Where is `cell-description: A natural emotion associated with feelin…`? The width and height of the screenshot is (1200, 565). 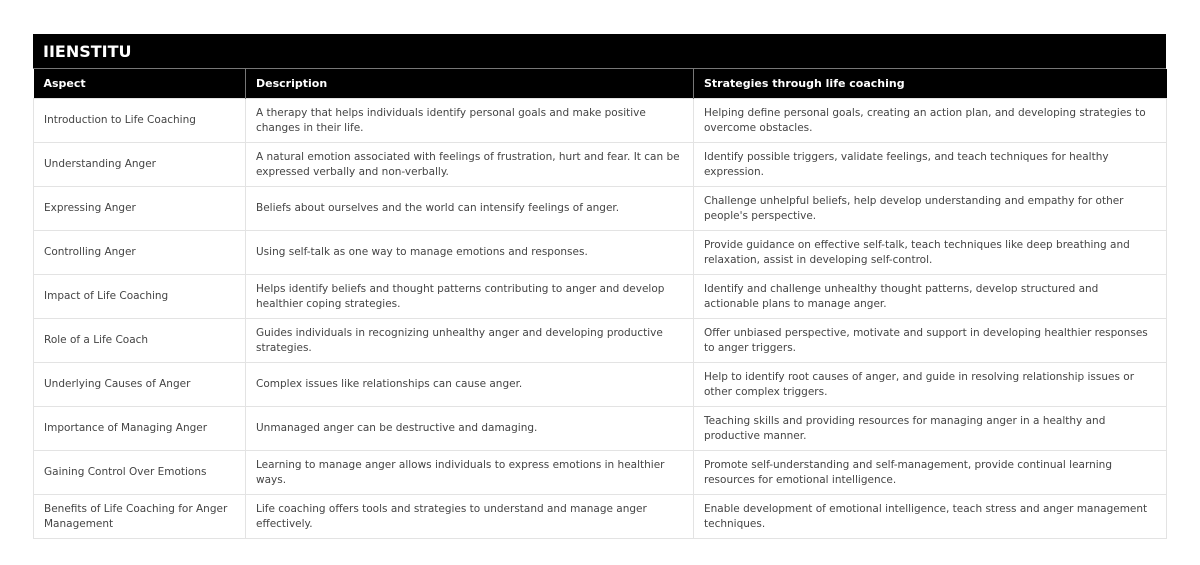 cell-description: A natural emotion associated with feelin… is located at coordinates (469, 164).